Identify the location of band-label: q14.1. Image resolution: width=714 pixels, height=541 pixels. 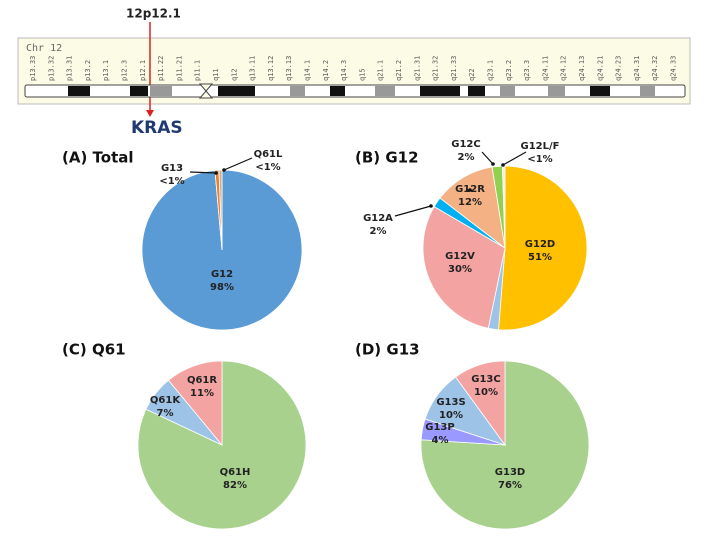
(308, 70).